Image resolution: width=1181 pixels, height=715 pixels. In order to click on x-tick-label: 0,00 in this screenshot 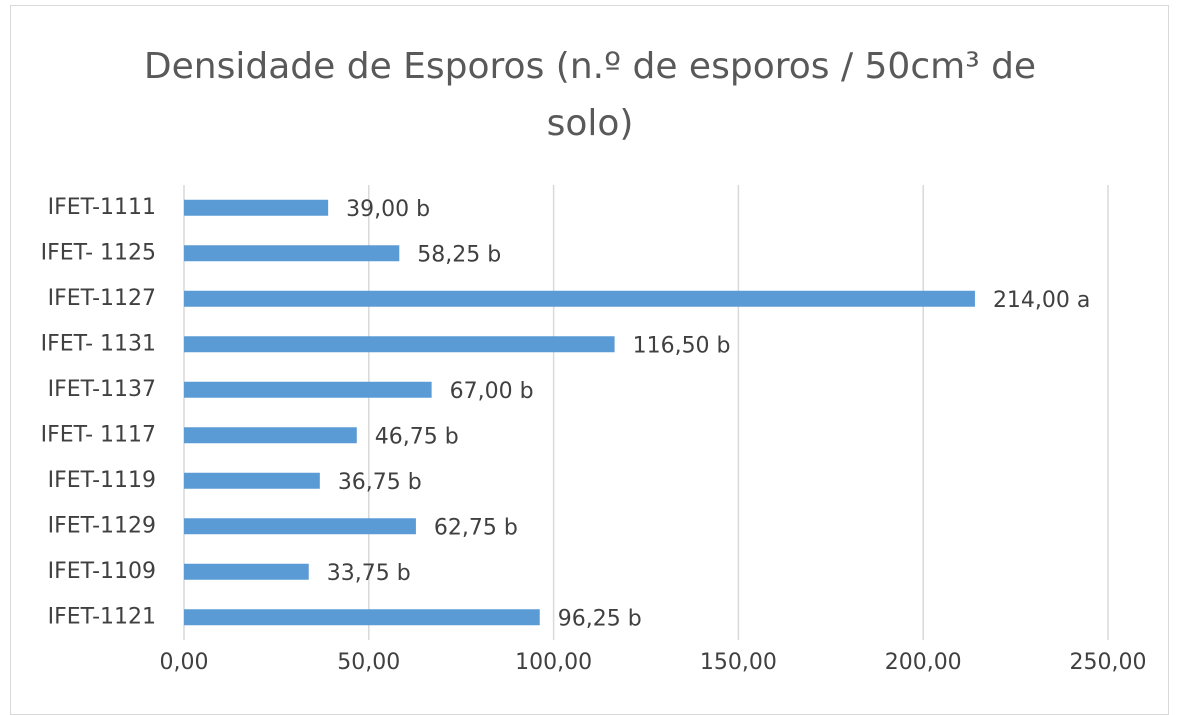, I will do `click(184, 662)`.